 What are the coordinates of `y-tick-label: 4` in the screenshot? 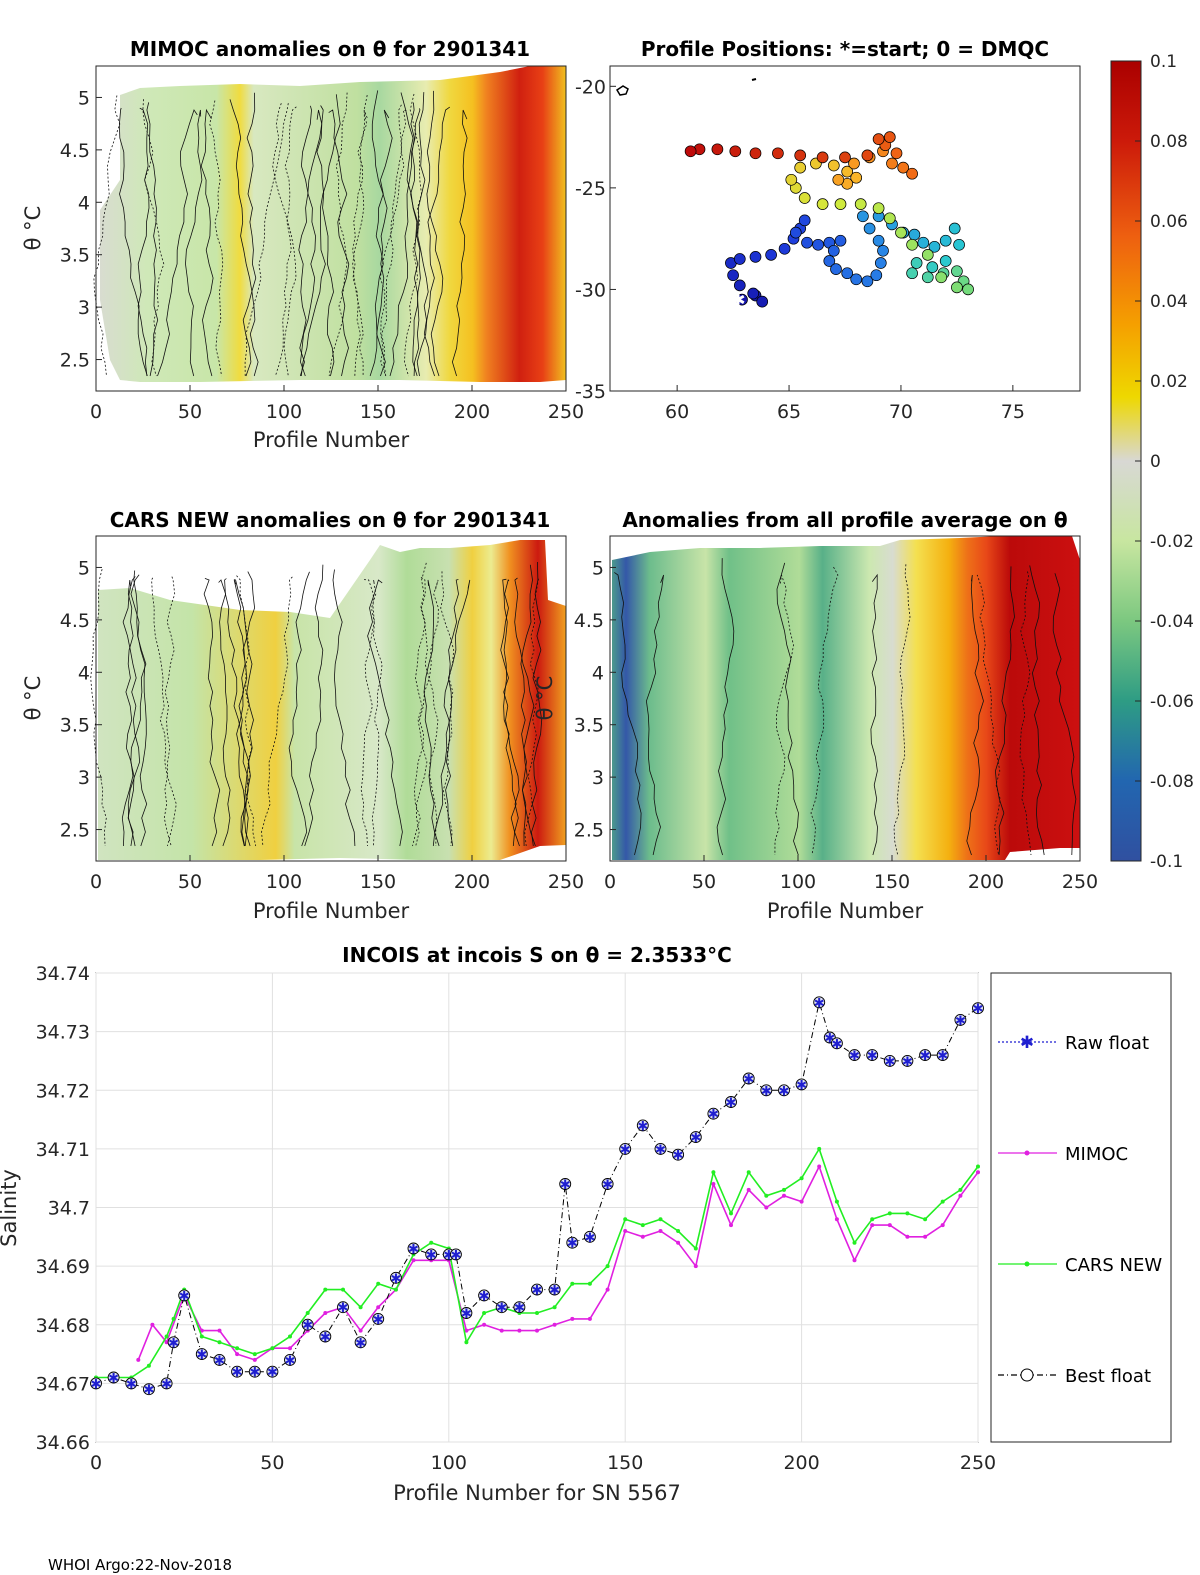 It's located at (84, 203).